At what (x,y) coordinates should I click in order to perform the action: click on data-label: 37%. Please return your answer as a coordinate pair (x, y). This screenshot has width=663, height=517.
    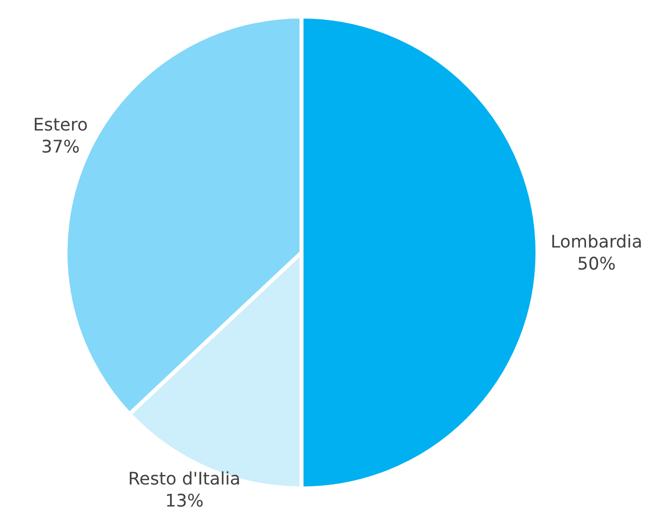
    Looking at the image, I should click on (60, 147).